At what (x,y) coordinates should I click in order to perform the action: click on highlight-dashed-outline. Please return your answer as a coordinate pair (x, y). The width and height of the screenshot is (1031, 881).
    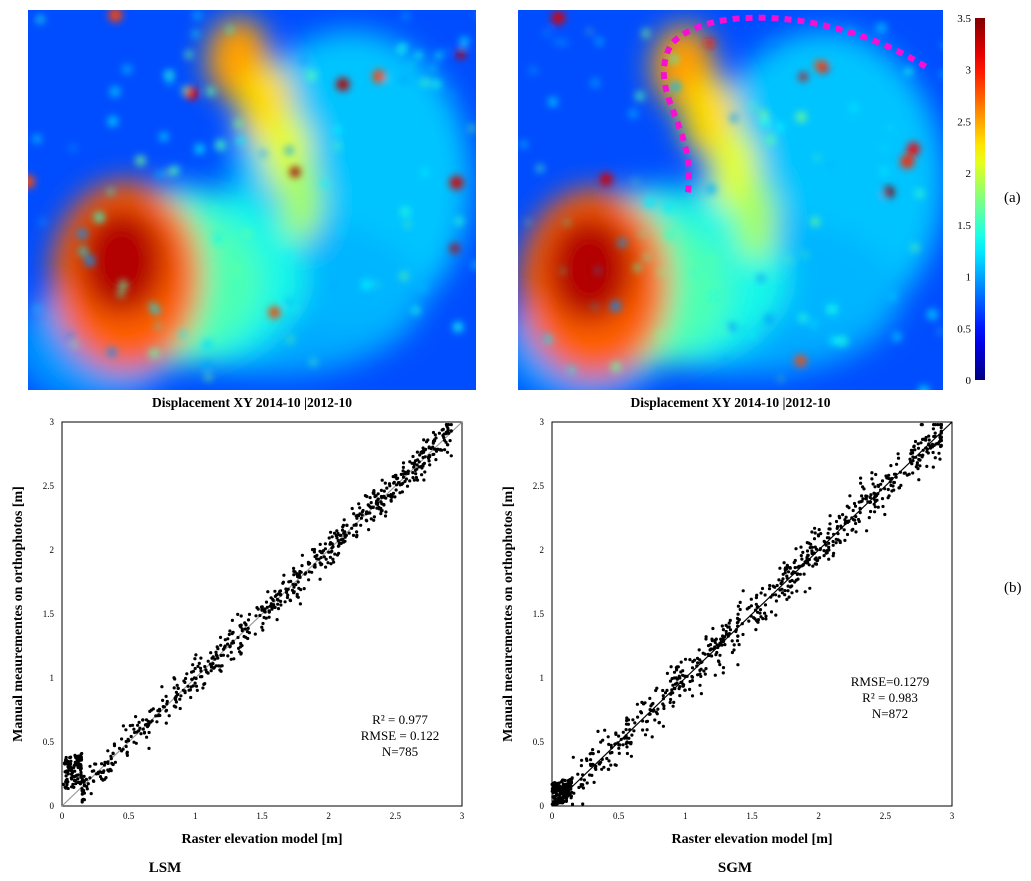
    Looking at the image, I should click on (794, 103).